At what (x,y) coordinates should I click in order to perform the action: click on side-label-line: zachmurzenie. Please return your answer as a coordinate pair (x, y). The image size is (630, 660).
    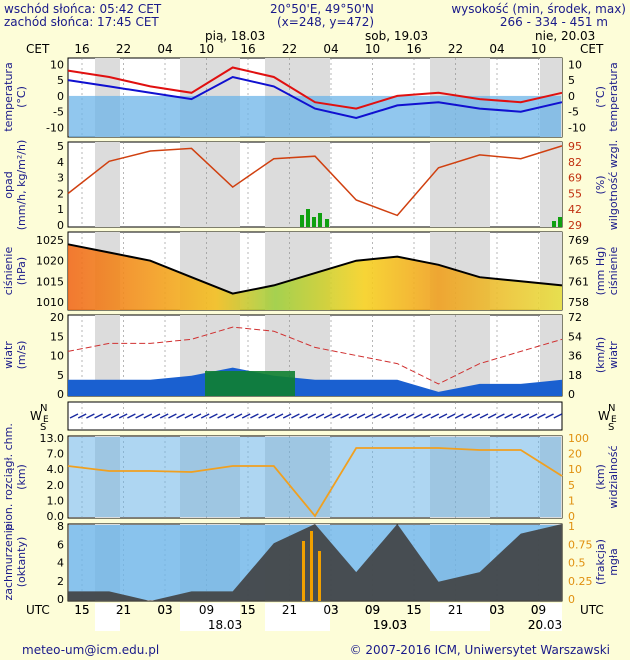
    Looking at the image, I should click on (8, 561).